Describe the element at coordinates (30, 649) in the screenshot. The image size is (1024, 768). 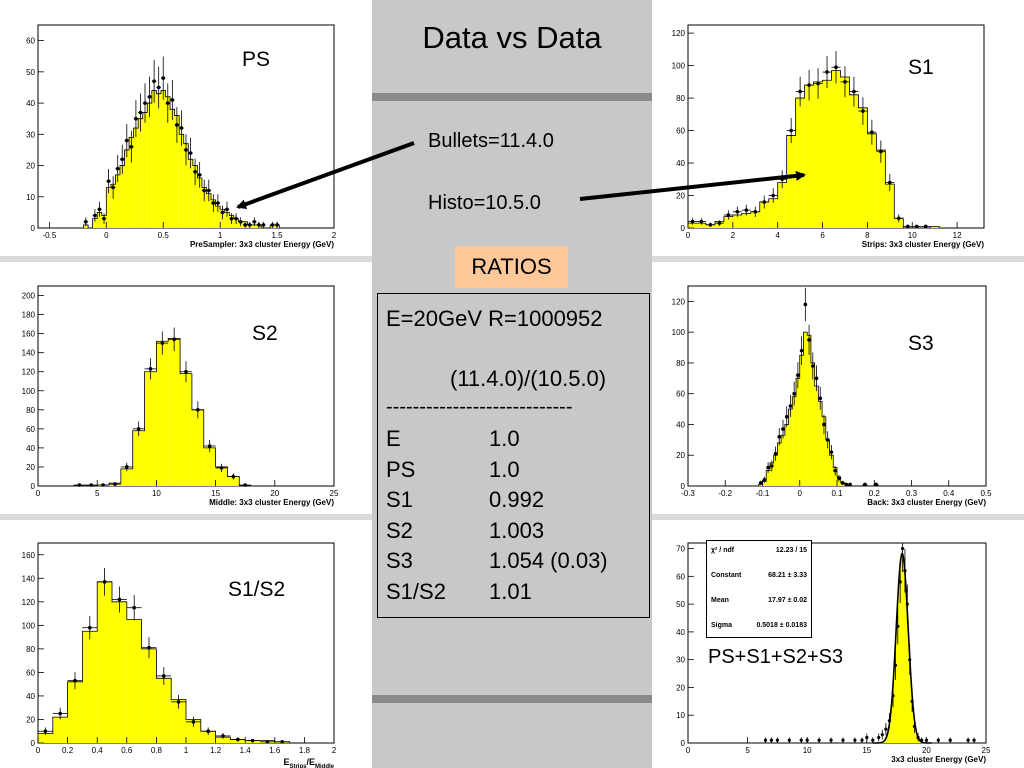
I see `y-tick-label: 80` at that location.